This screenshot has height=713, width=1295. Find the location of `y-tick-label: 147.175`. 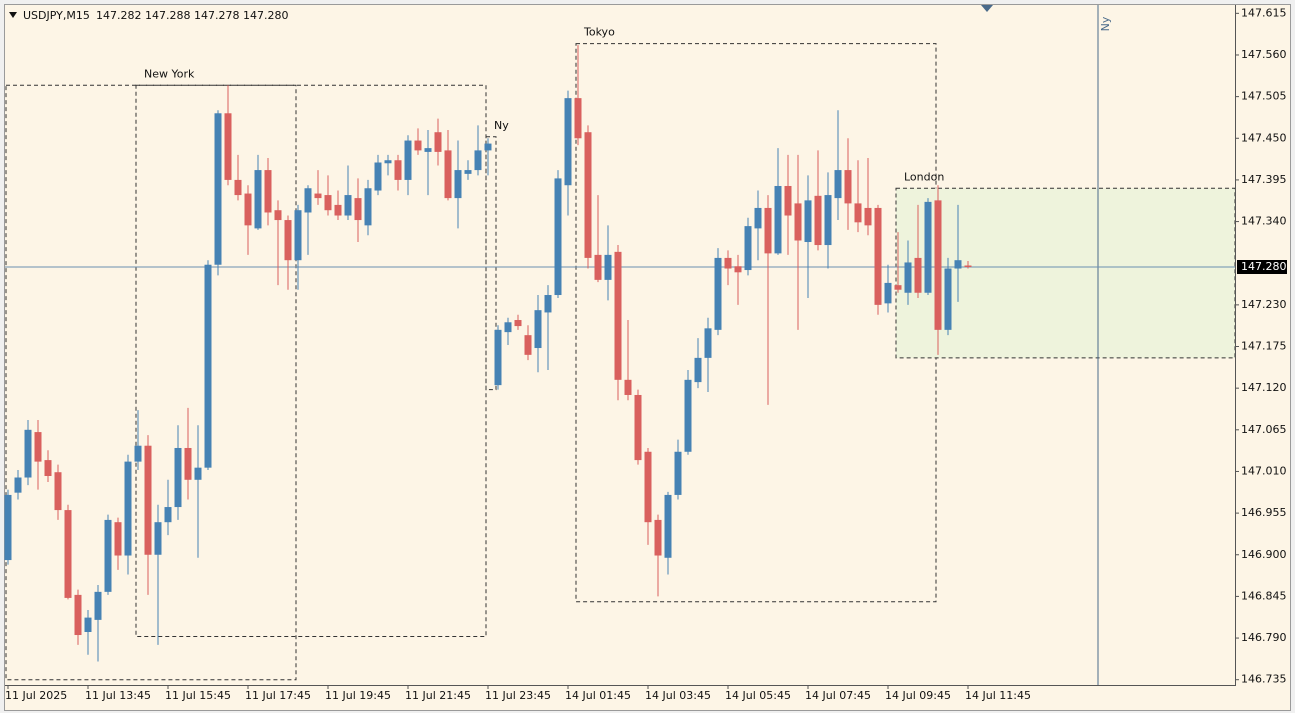

y-tick-label: 147.175 is located at coordinates (1264, 346).